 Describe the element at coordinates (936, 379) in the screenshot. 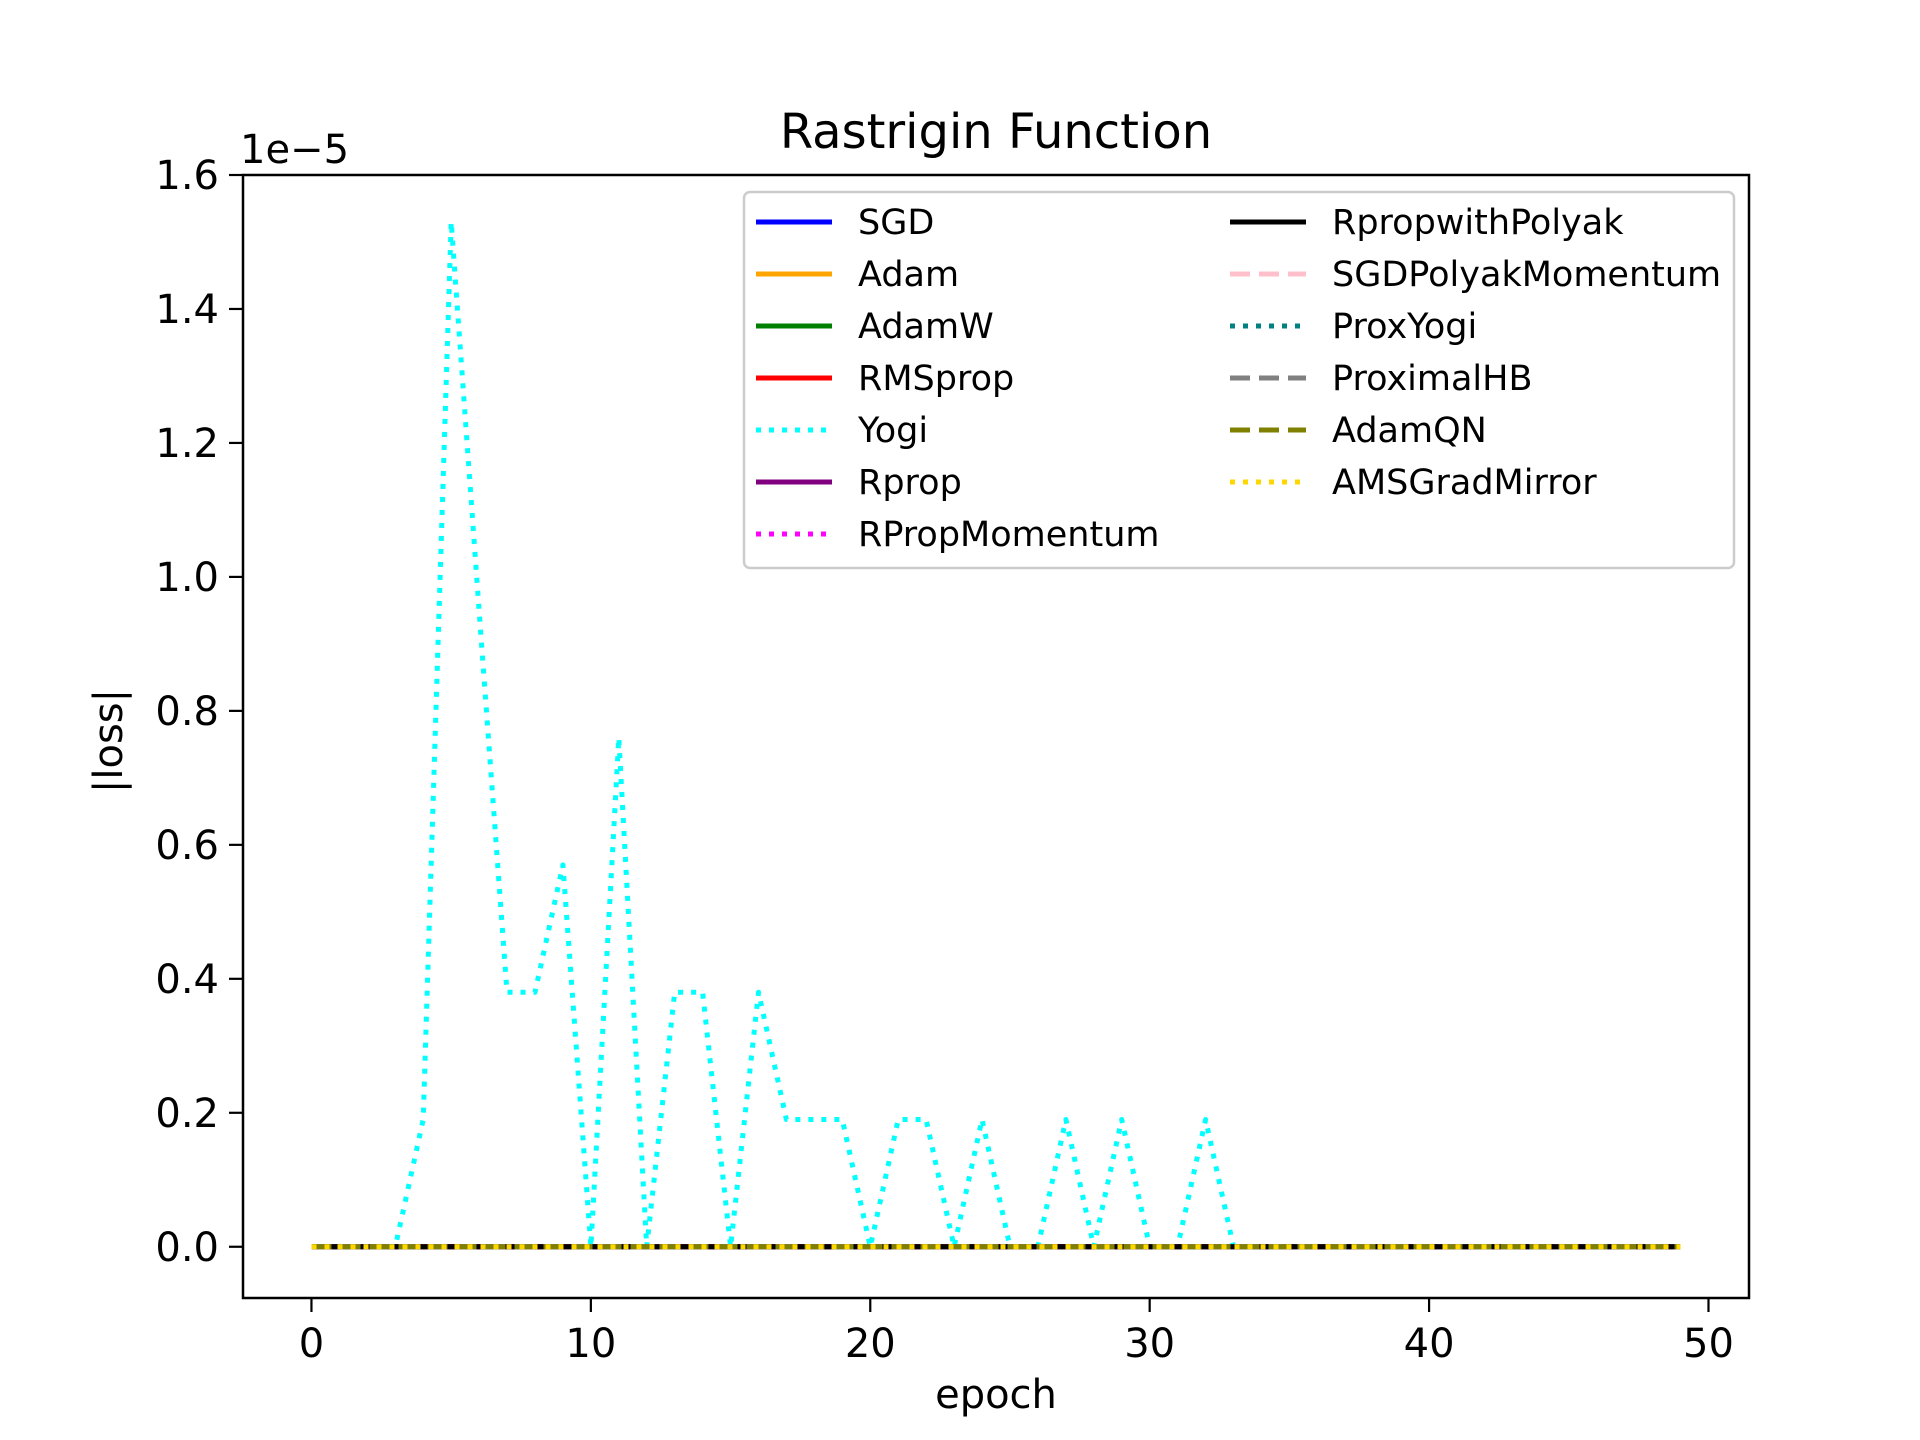

I see `legend-label: RMSprop` at that location.